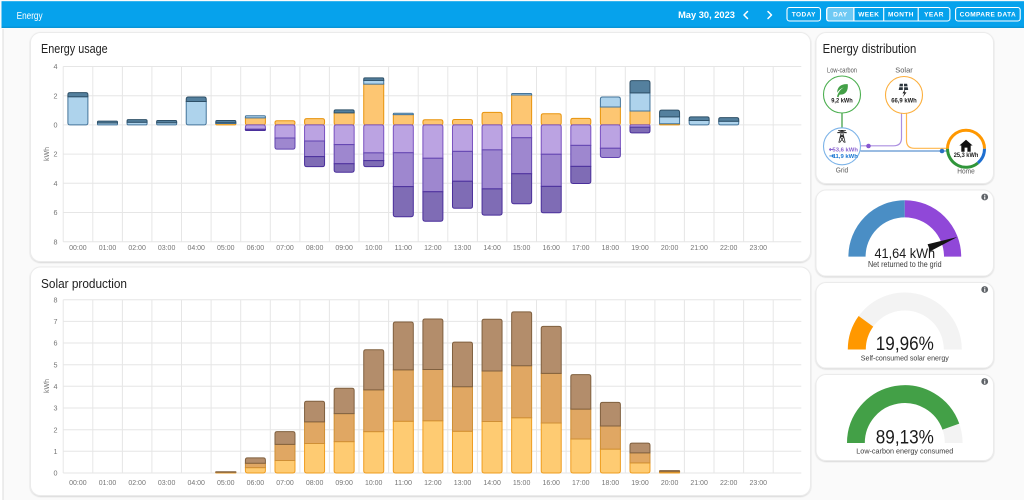 The image size is (1024, 500). What do you see at coordinates (56, 321) in the screenshot?
I see `svg-text: 7` at bounding box center [56, 321].